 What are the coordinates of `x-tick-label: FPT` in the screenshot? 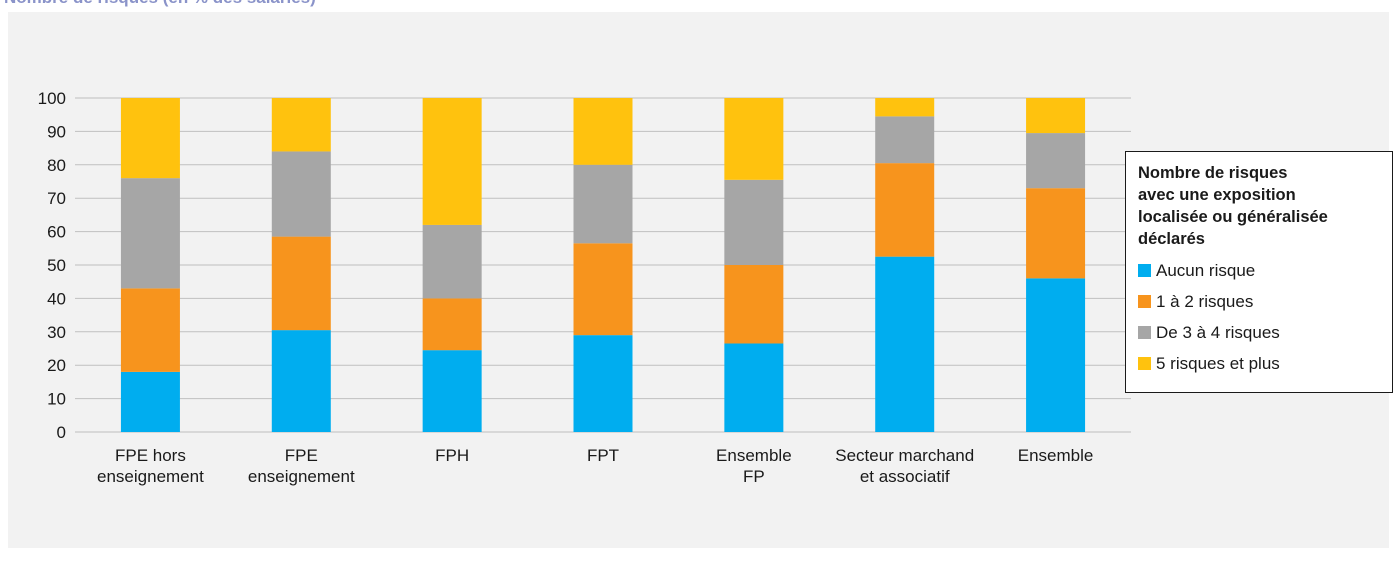 It's located at (603, 455).